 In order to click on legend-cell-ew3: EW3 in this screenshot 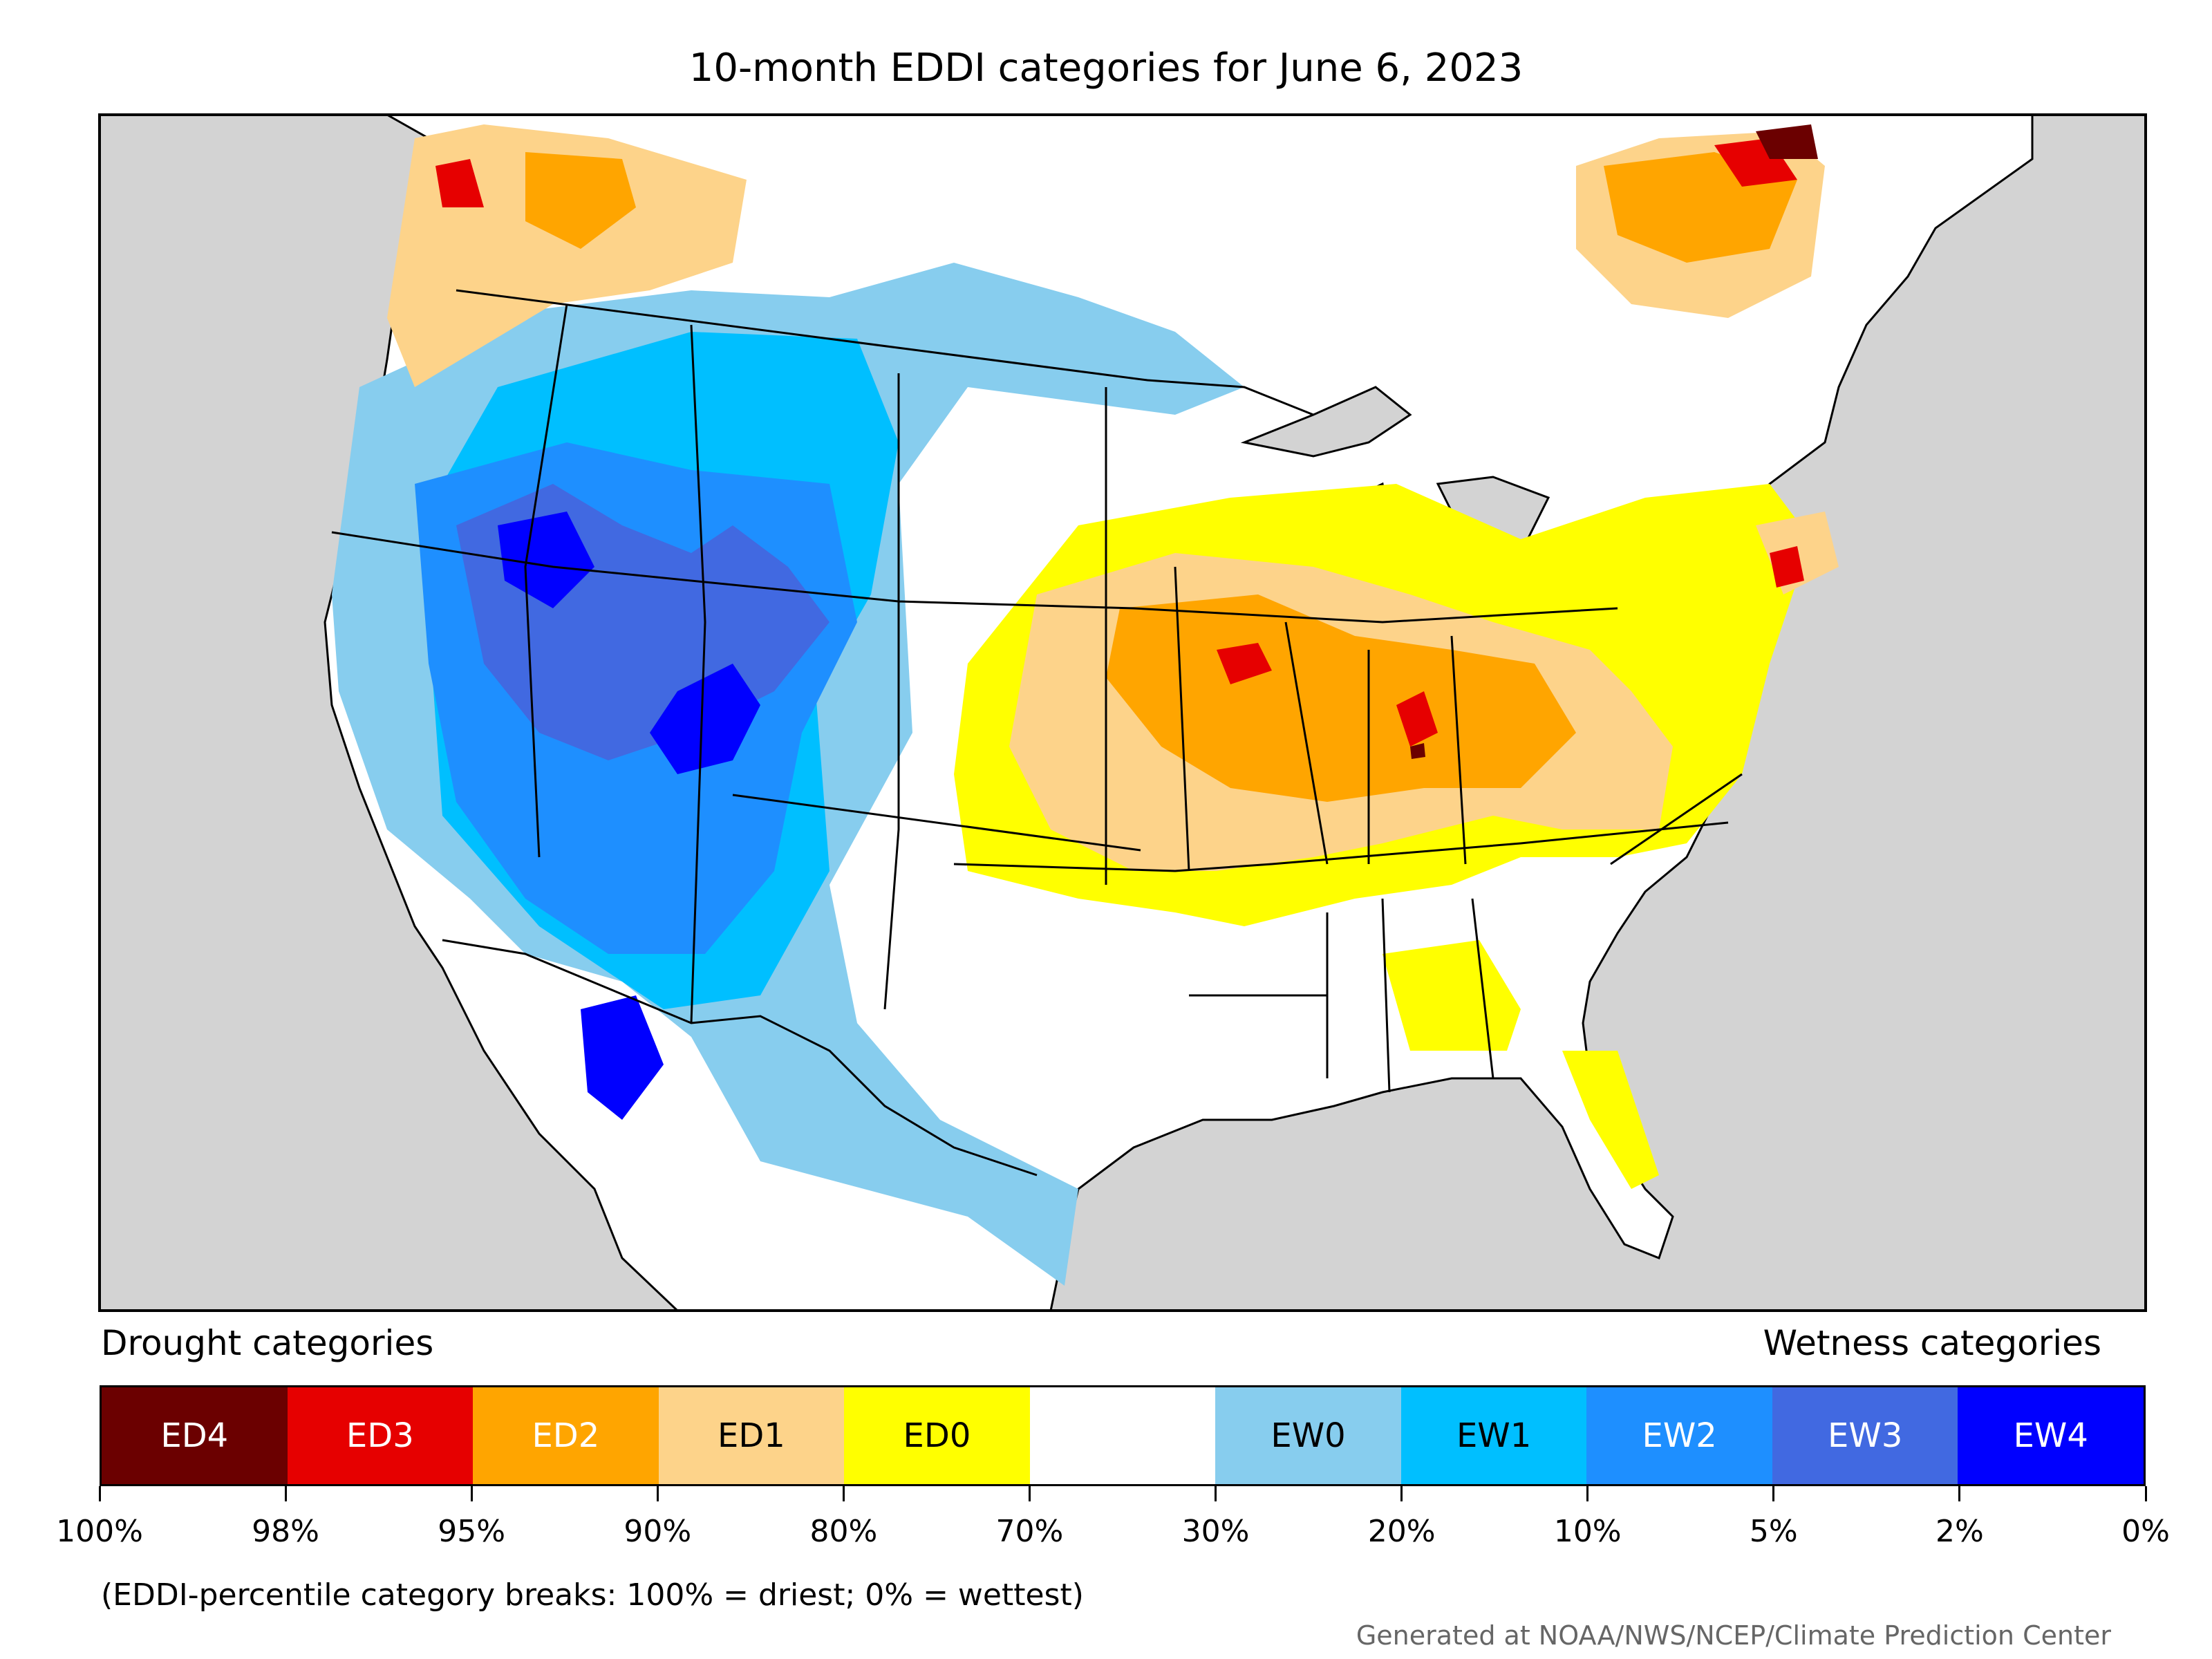, I will do `click(1865, 1436)`.